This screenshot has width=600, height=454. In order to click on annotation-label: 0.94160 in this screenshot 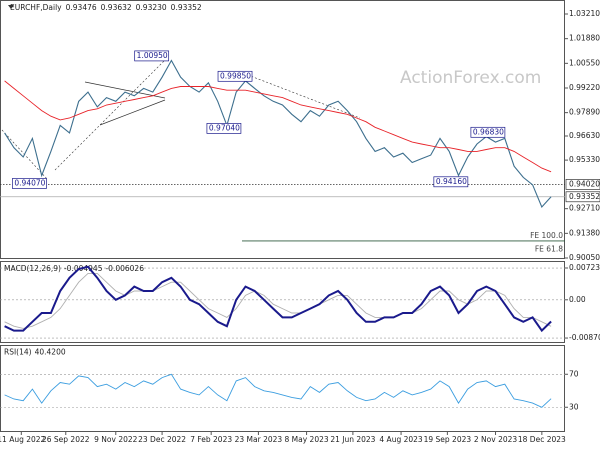, I will do `click(451, 181)`.